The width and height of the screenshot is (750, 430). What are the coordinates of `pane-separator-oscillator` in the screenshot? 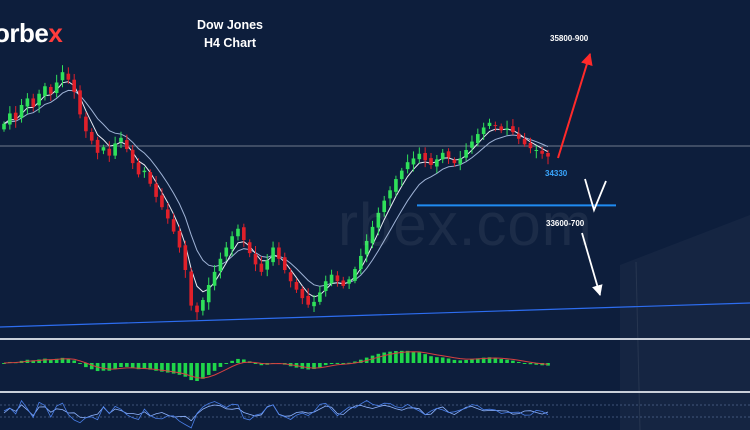 It's located at (375, 392).